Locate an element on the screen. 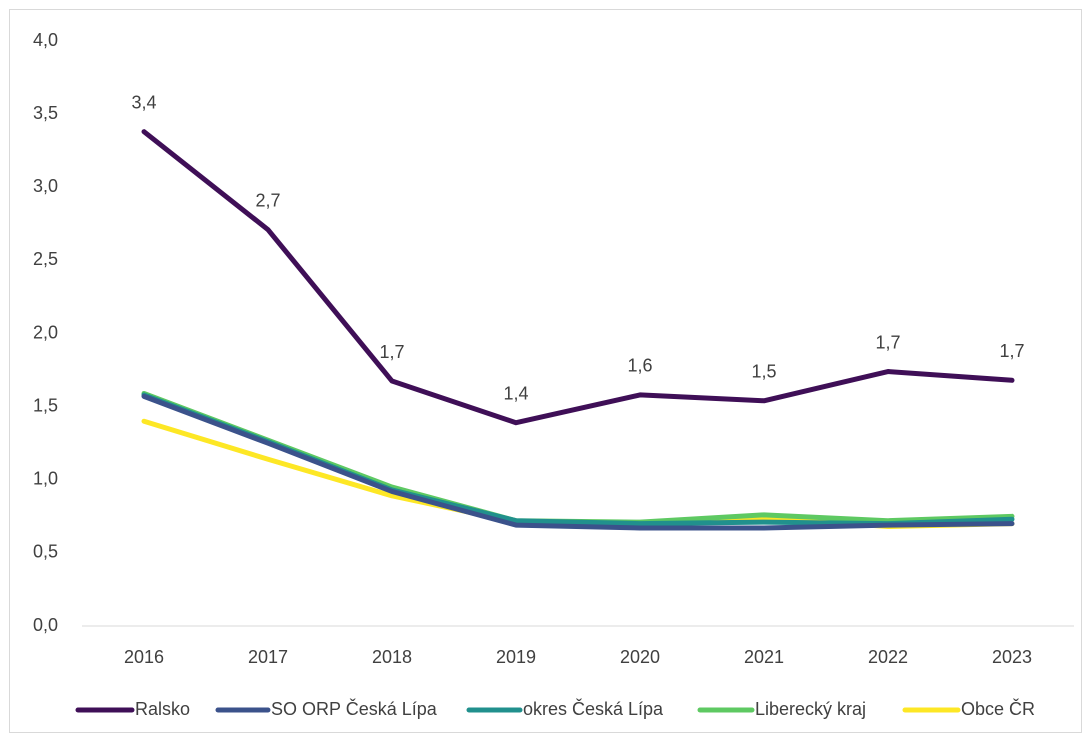 The image size is (1091, 743). data-label: 2,7 is located at coordinates (267, 200).